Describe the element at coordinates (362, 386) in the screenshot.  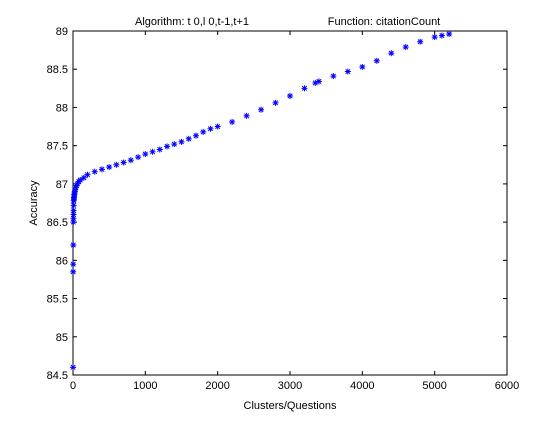
I see `x-tick-label: 4000` at that location.